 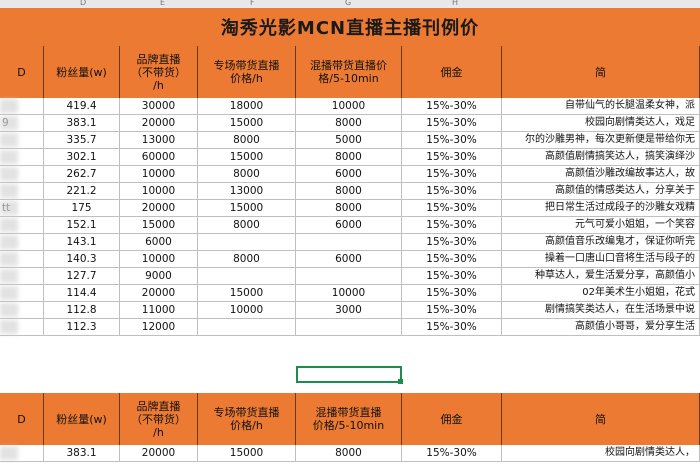 What do you see at coordinates (82, 174) in the screenshot?
I see `cell-fans: 262.7` at bounding box center [82, 174].